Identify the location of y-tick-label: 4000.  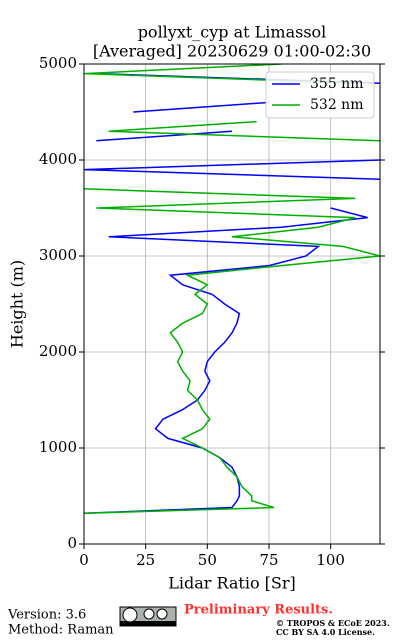
(58, 159).